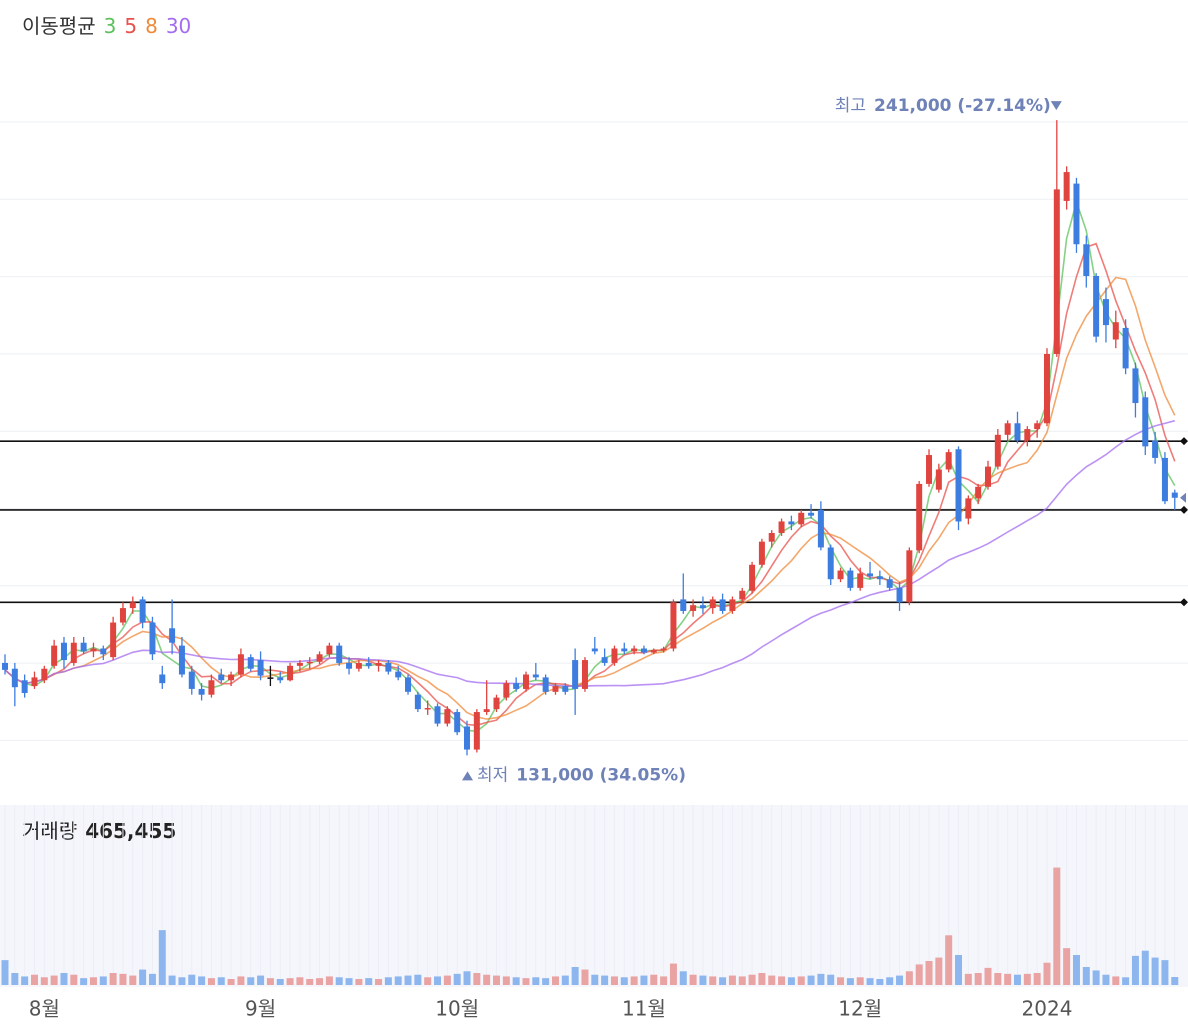 The width and height of the screenshot is (1188, 1030). Describe the element at coordinates (260, 1009) in the screenshot. I see `x-tick-label: 9월` at that location.